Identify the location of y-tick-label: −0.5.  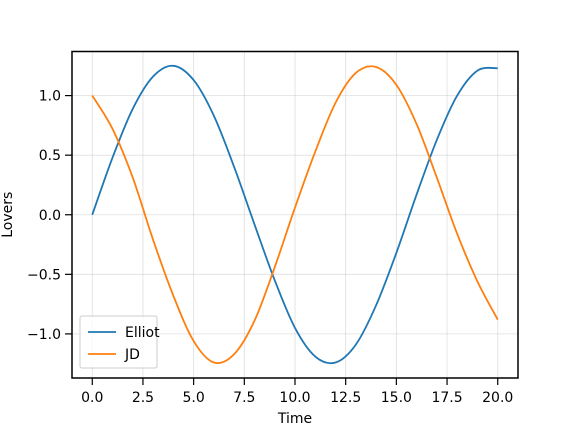
(44, 275).